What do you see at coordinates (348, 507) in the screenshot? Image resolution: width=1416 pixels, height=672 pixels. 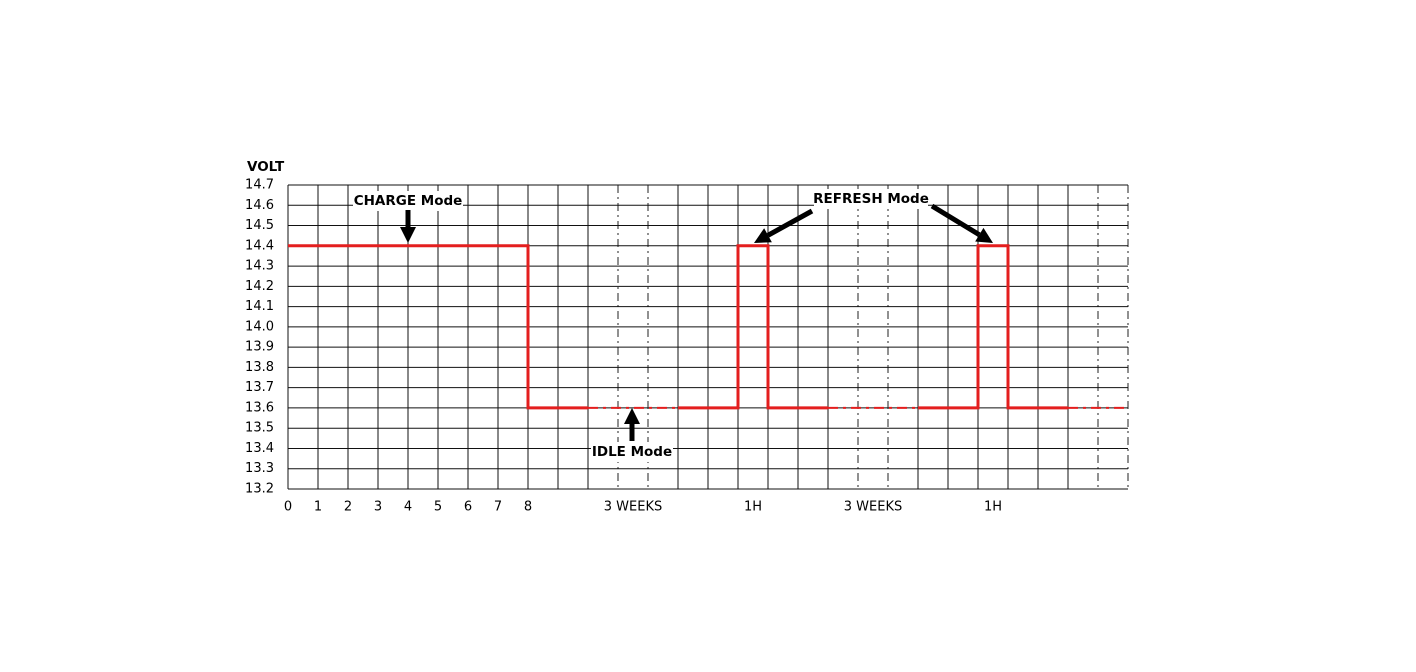 I see `x-tick-label: 2` at bounding box center [348, 507].